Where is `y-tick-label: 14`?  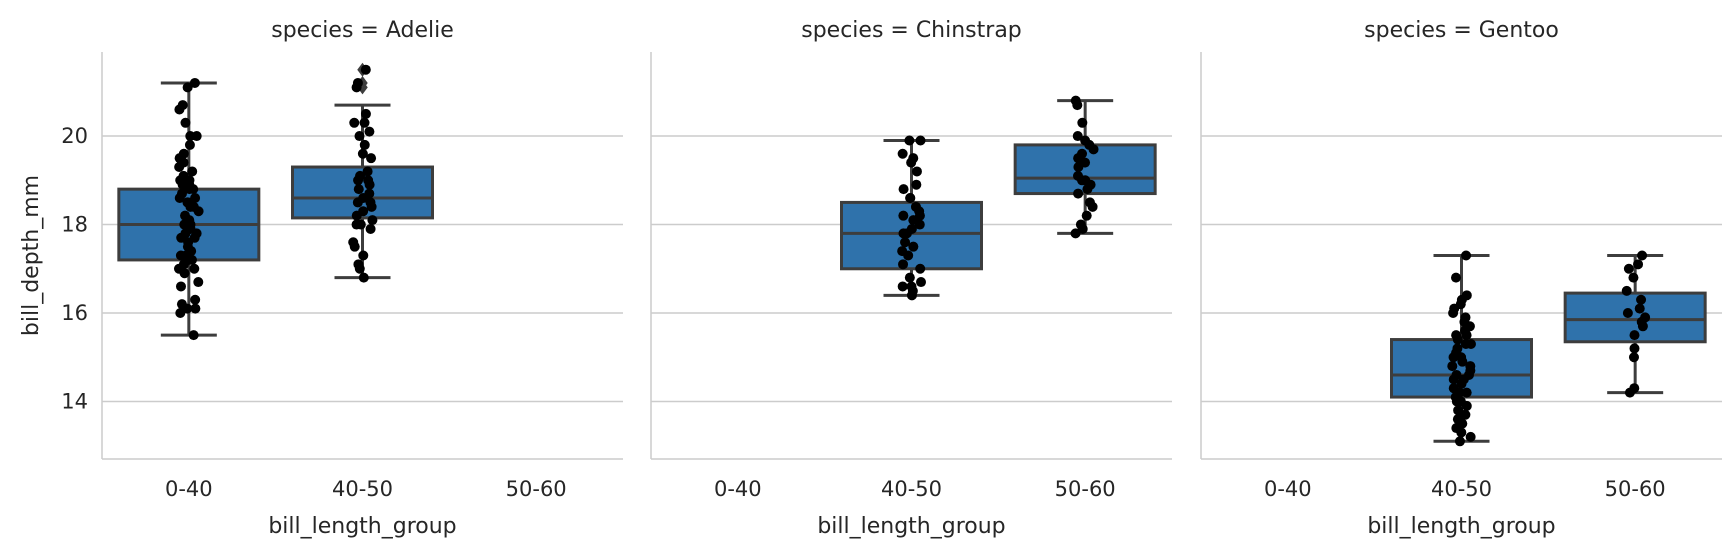
y-tick-label: 14 is located at coordinates (74, 401).